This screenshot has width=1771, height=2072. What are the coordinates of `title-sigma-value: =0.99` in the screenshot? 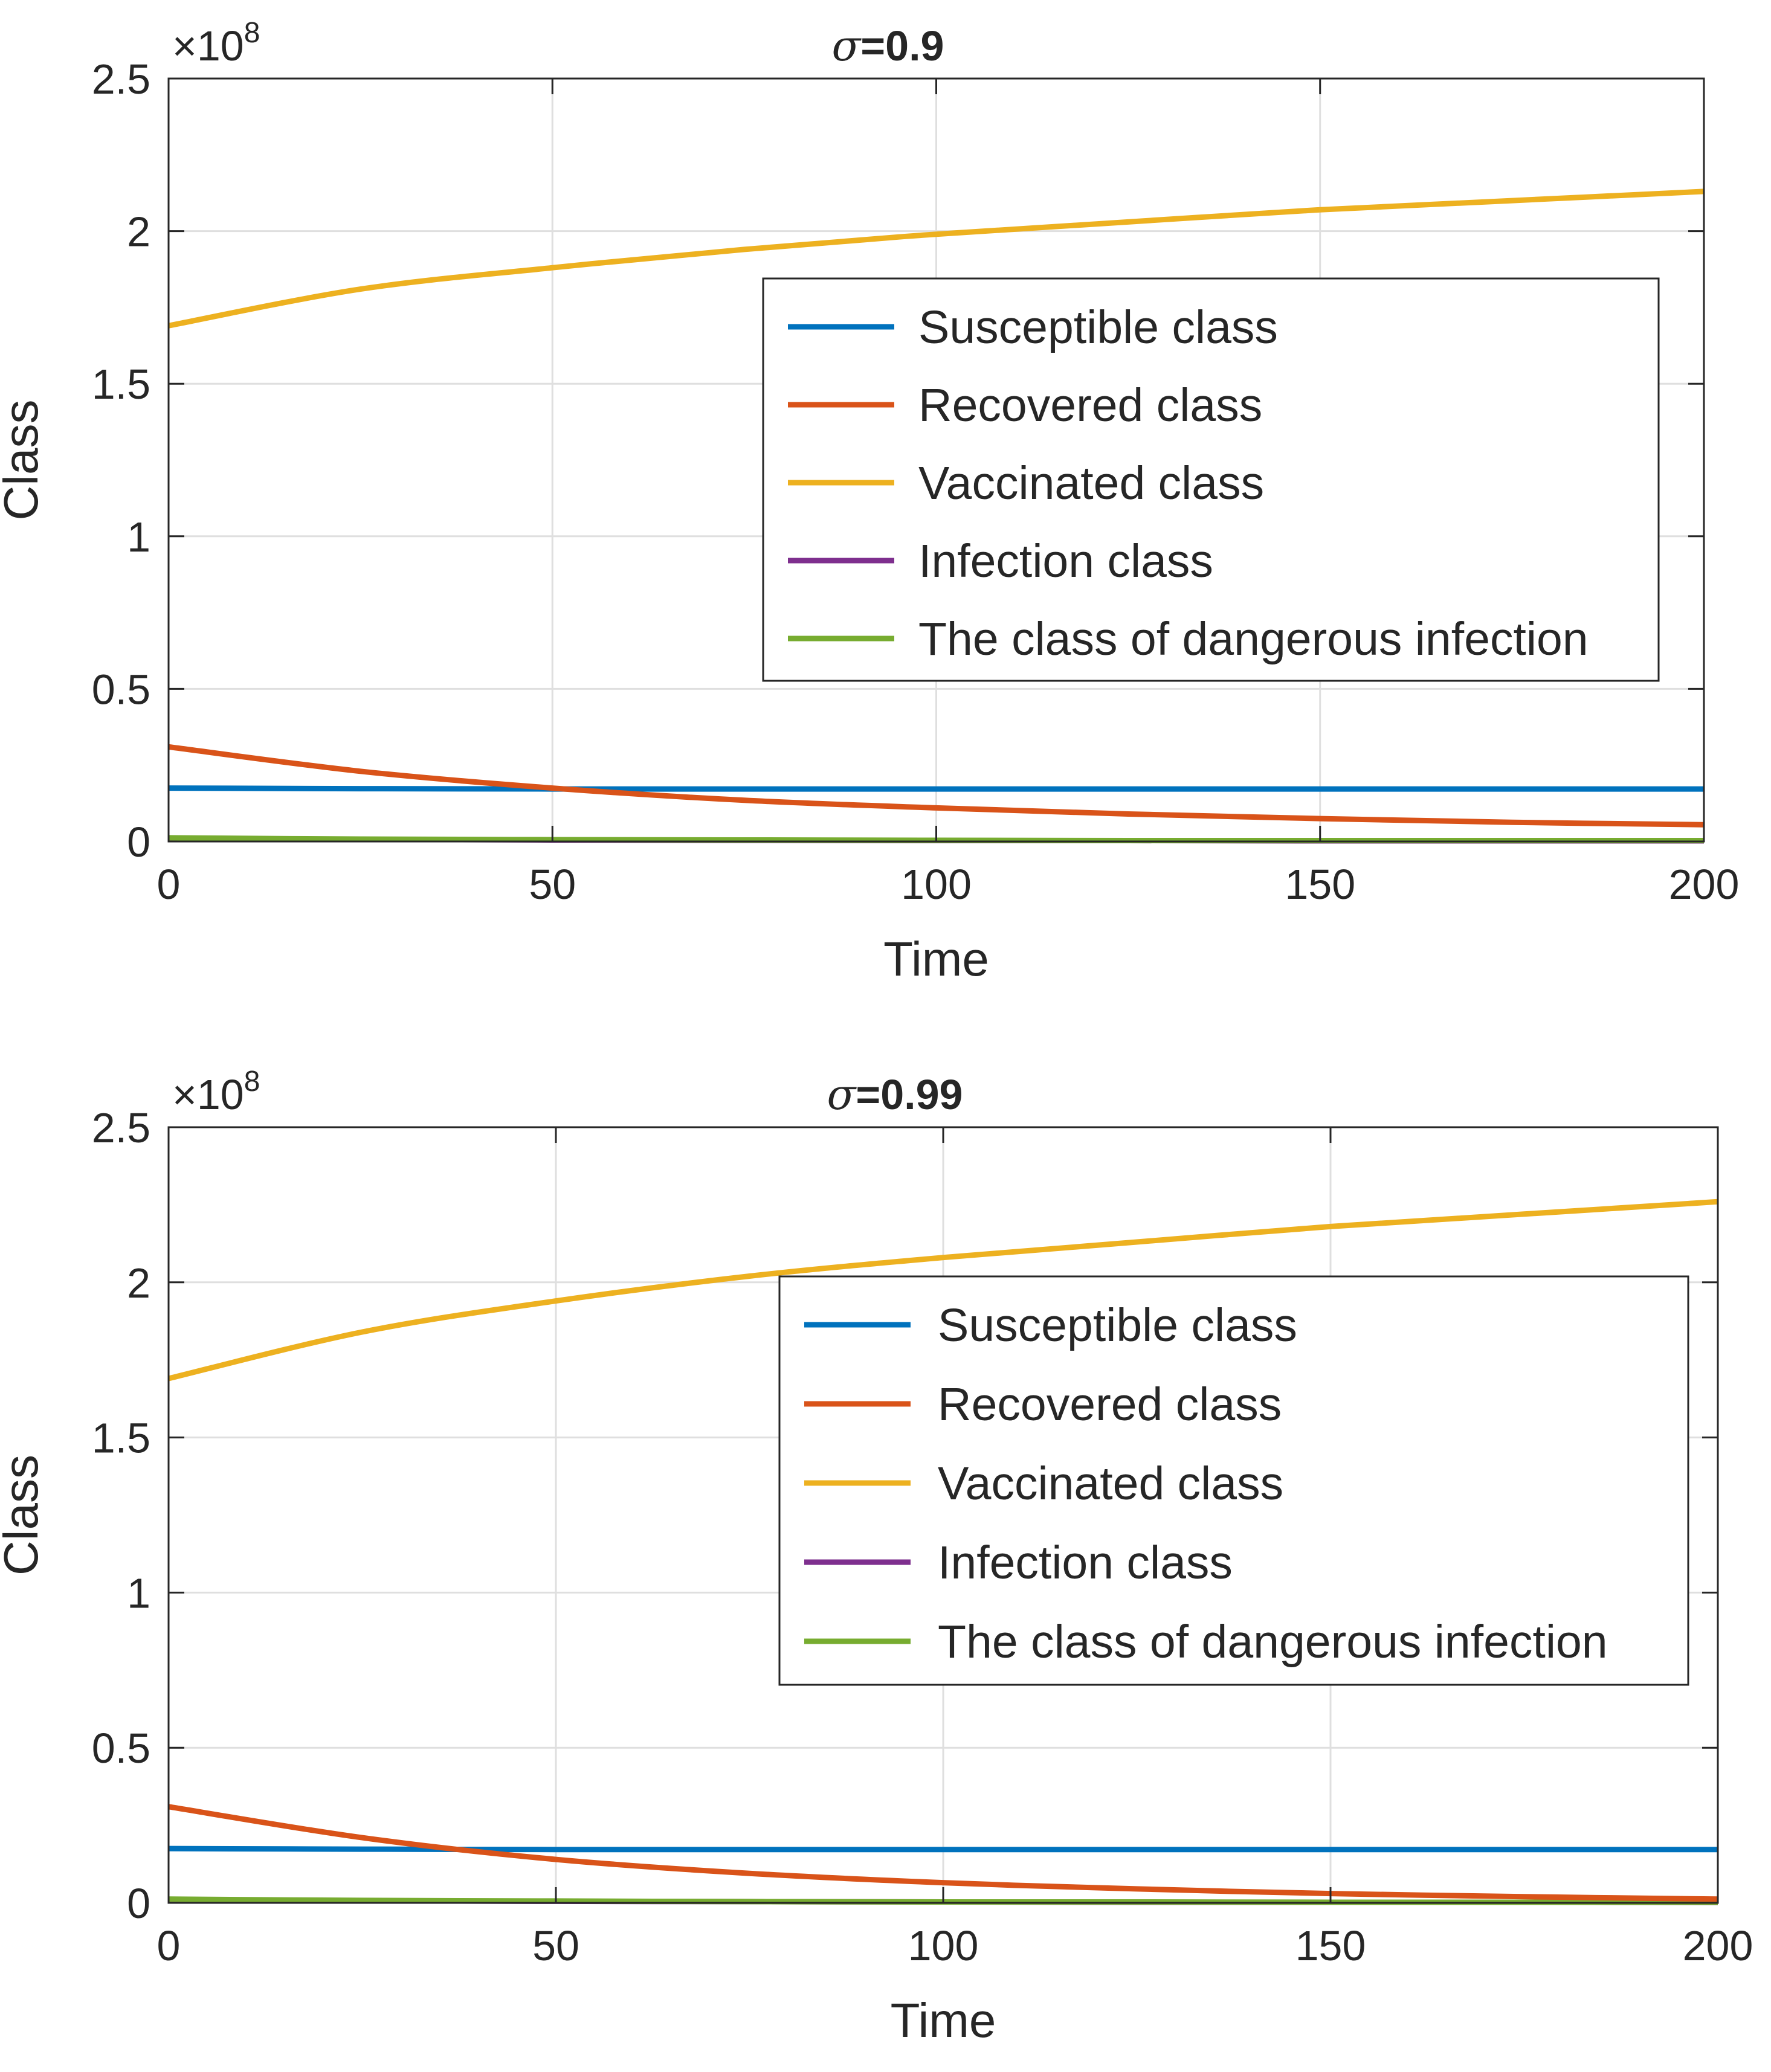 It's located at (909, 1094).